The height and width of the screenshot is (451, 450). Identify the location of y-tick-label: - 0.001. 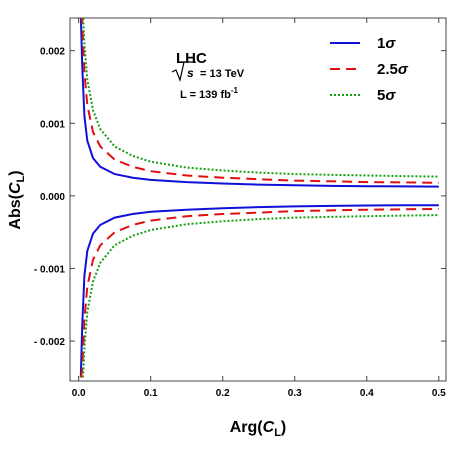
(50, 269).